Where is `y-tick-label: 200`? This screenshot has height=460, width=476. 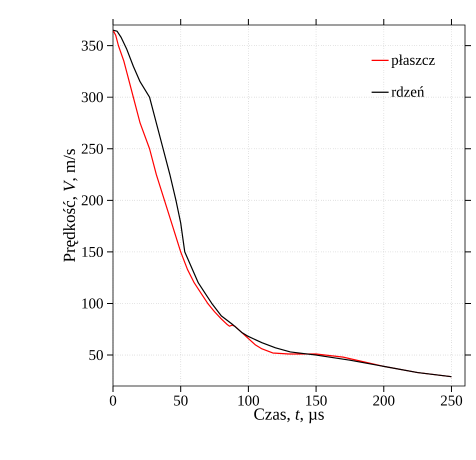
y-tick-label: 200 is located at coordinates (92, 200).